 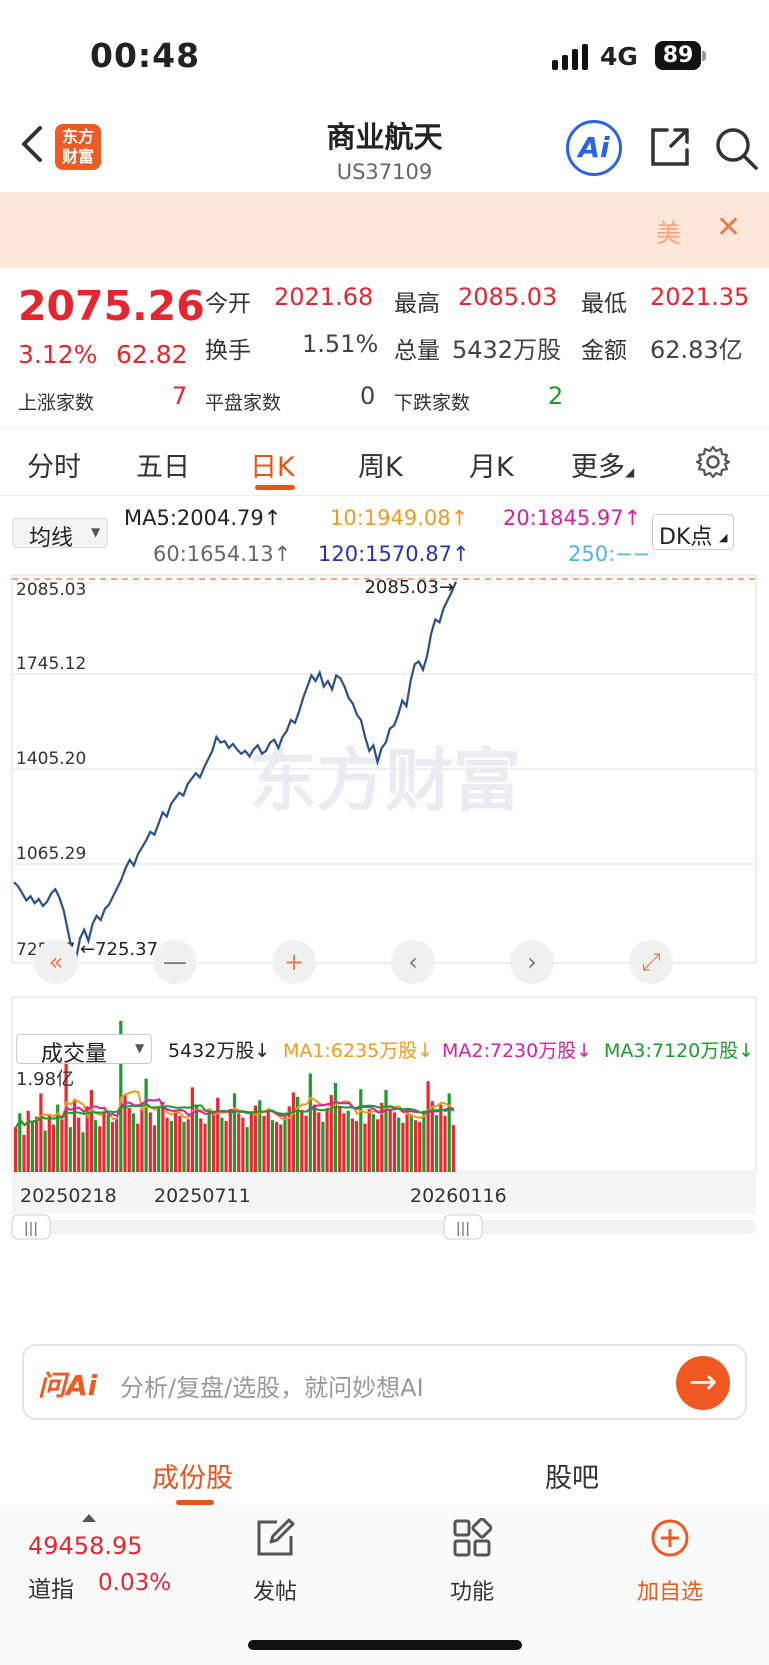 What do you see at coordinates (679, 1051) in the screenshot?
I see `volume-ma3: MA3:7120万股↓` at bounding box center [679, 1051].